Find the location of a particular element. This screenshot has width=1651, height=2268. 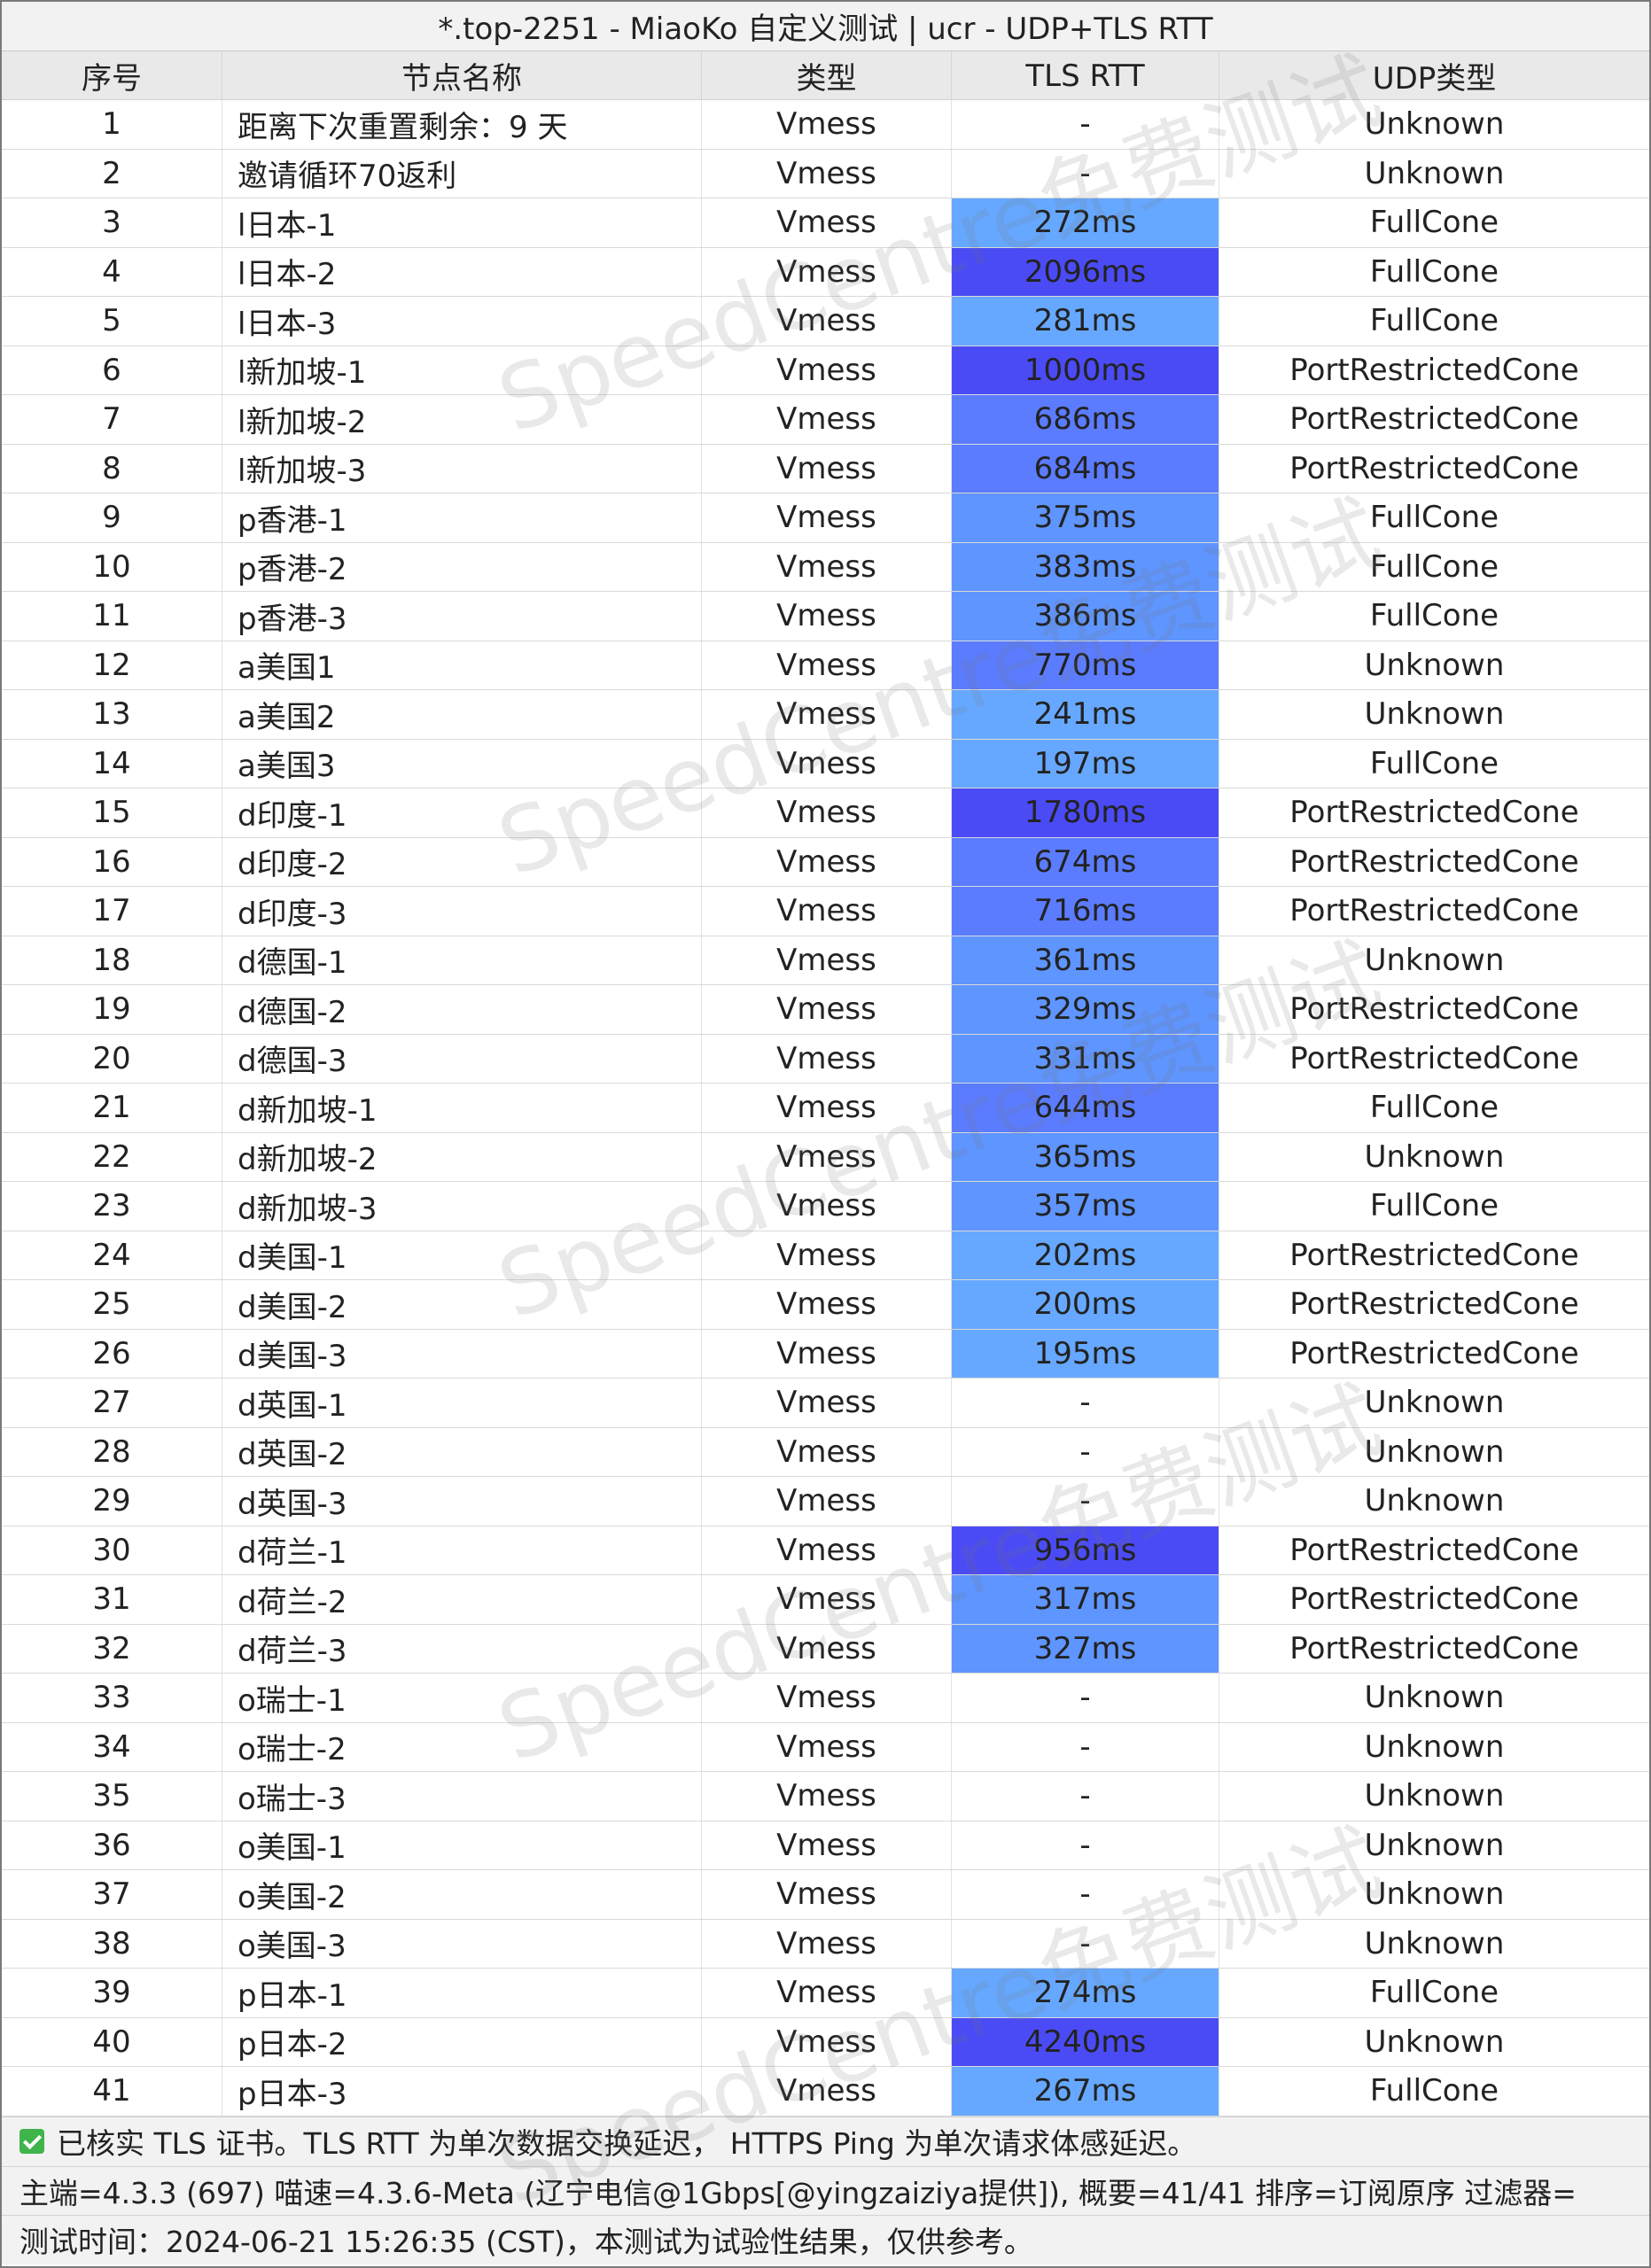

table-row: 3 l日本-1 Vmess 272ms FullCone is located at coordinates (825, 223).